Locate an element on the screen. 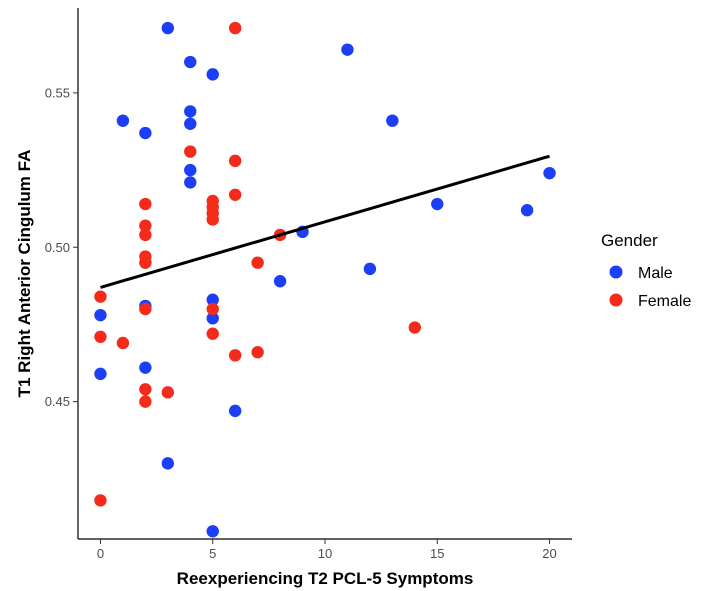  legend-title: Gender is located at coordinates (629, 240).